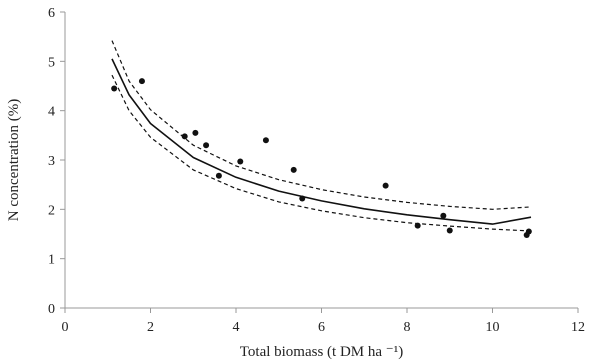 The height and width of the screenshot is (363, 596). What do you see at coordinates (493, 327) in the screenshot?
I see `x-tick-label: 10` at bounding box center [493, 327].